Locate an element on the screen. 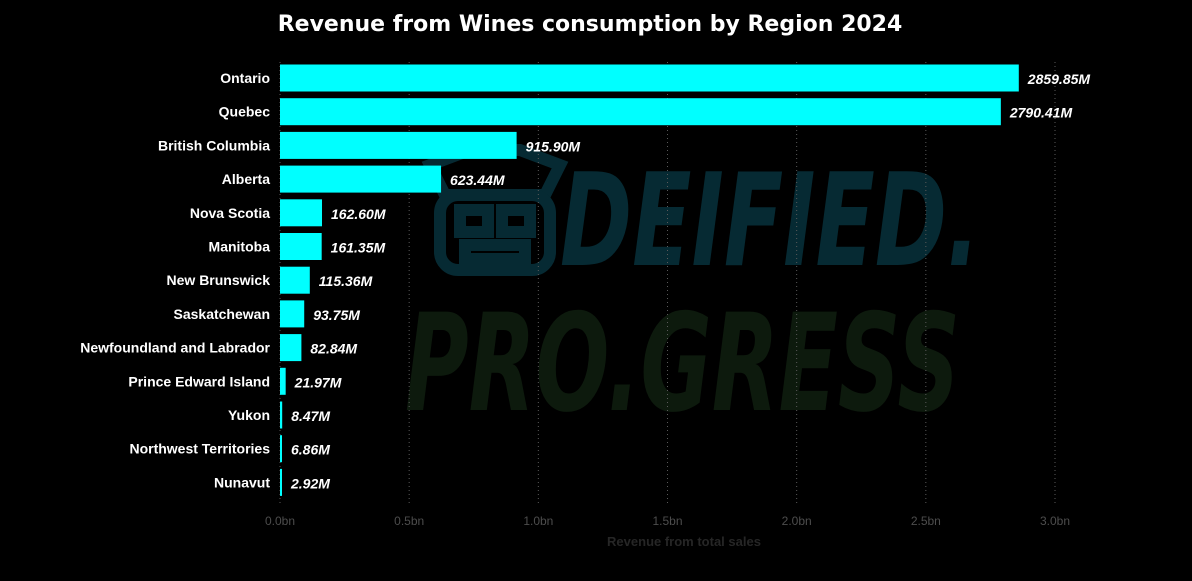  data-label: 162.60M is located at coordinates (358, 214).